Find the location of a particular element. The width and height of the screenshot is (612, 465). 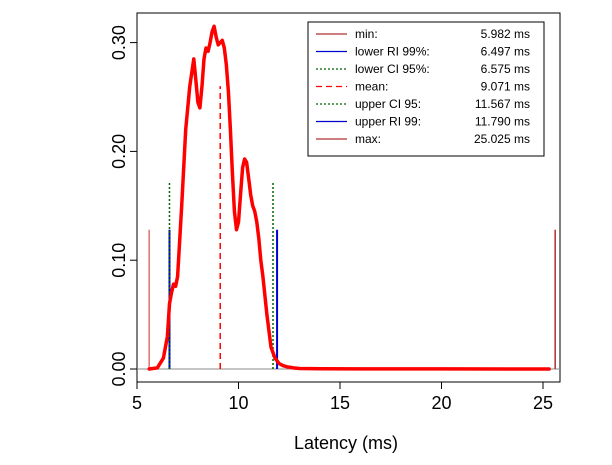

legend-label: upper RI 99: is located at coordinates (388, 122).